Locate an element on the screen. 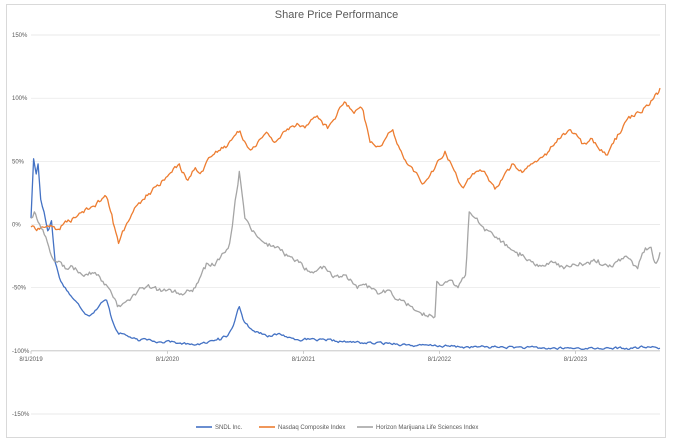 The width and height of the screenshot is (673, 445). legend-label: SNDL Inc. is located at coordinates (228, 428).